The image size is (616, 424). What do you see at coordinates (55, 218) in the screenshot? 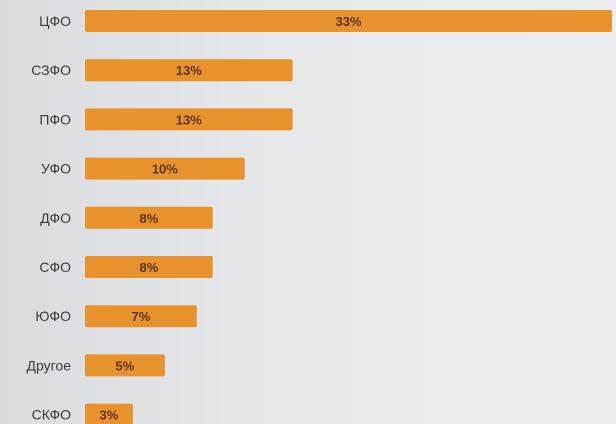
I see `category-label: ДФО` at bounding box center [55, 218].